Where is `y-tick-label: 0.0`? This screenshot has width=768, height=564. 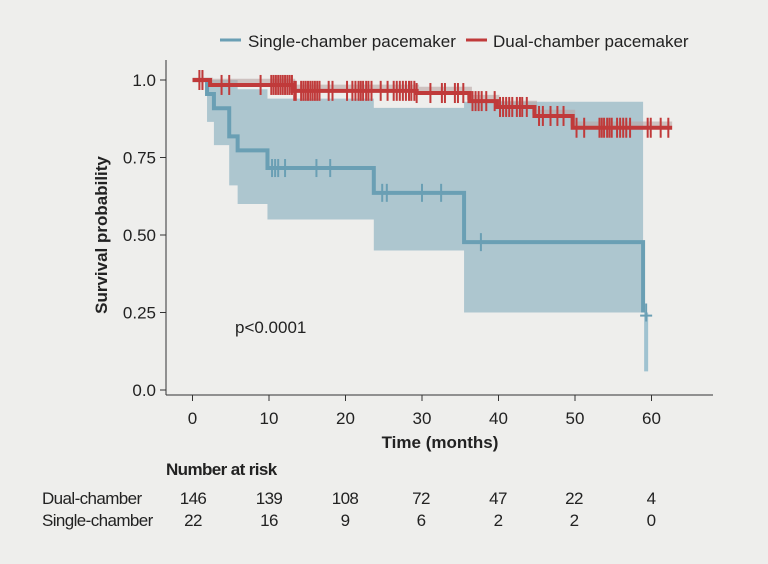 y-tick-label: 0.0 is located at coordinates (144, 390).